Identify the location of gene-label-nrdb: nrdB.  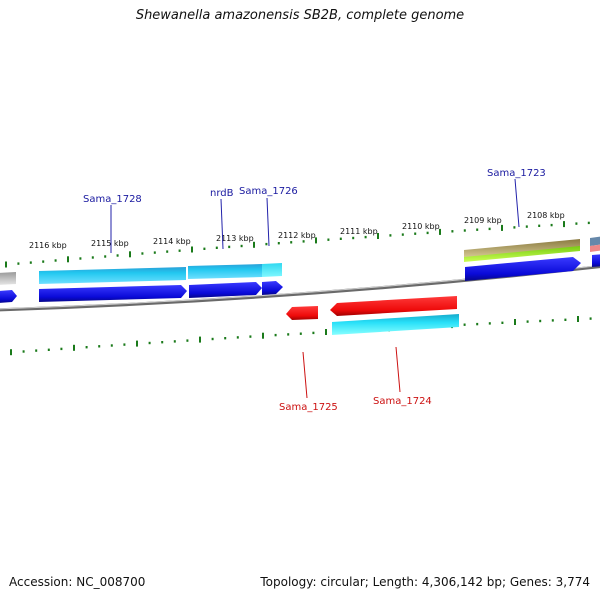
(222, 193).